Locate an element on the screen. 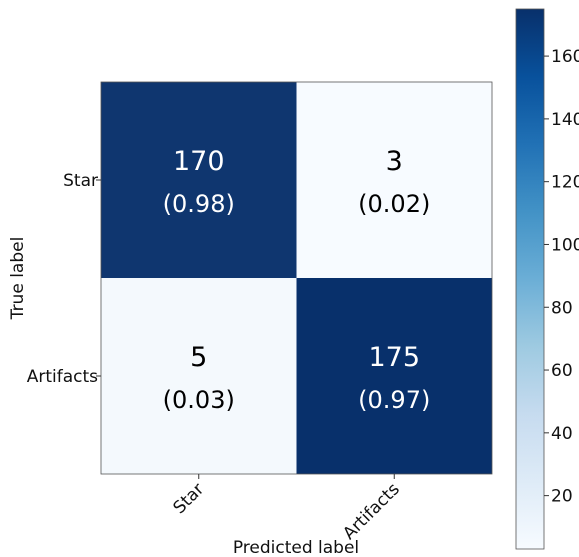 The width and height of the screenshot is (579, 557). y-axis-title: True label is located at coordinates (18, 279).